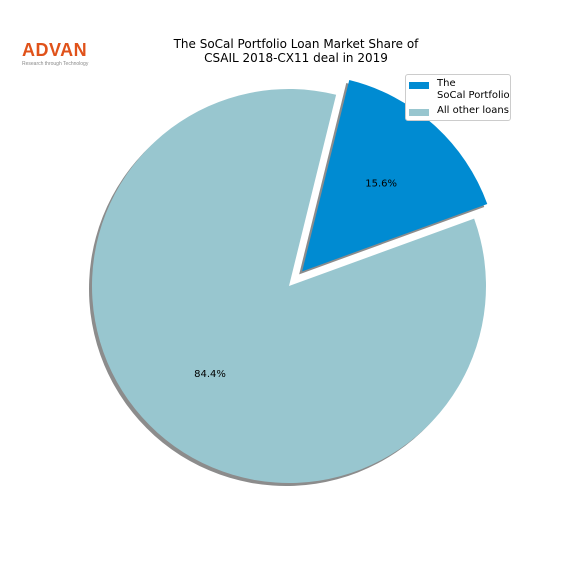  I want to click on pie-label-all-other-loans: 84.4%, so click(210, 374).